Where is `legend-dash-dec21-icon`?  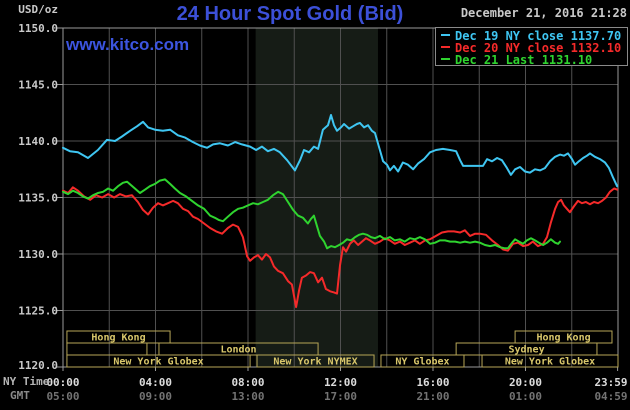 legend-dash-dec21-icon is located at coordinates (445, 59).